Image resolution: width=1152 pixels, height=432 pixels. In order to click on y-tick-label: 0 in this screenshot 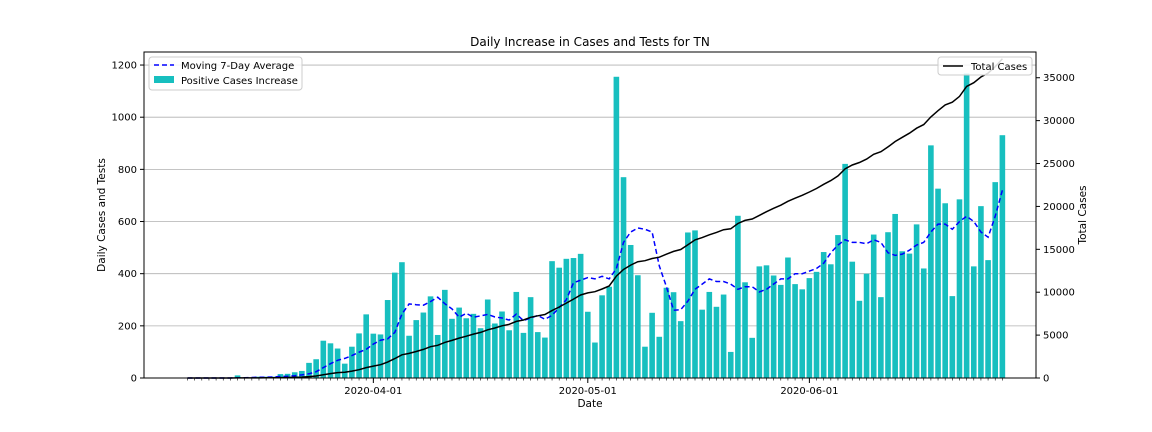, I will do `click(134, 379)`.